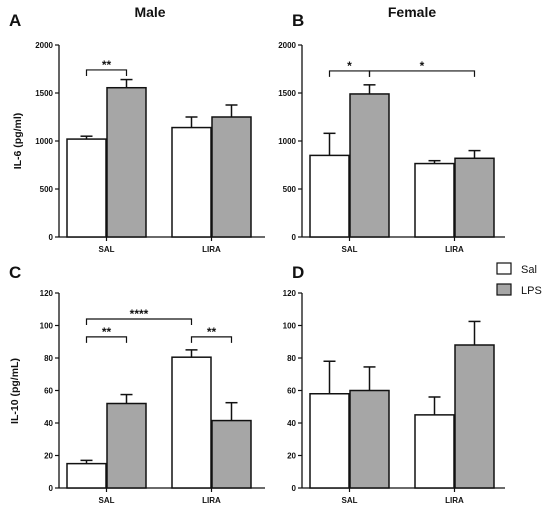 This screenshot has width=550, height=508. Describe the element at coordinates (298, 272) in the screenshot. I see `panel-letter: D` at that location.